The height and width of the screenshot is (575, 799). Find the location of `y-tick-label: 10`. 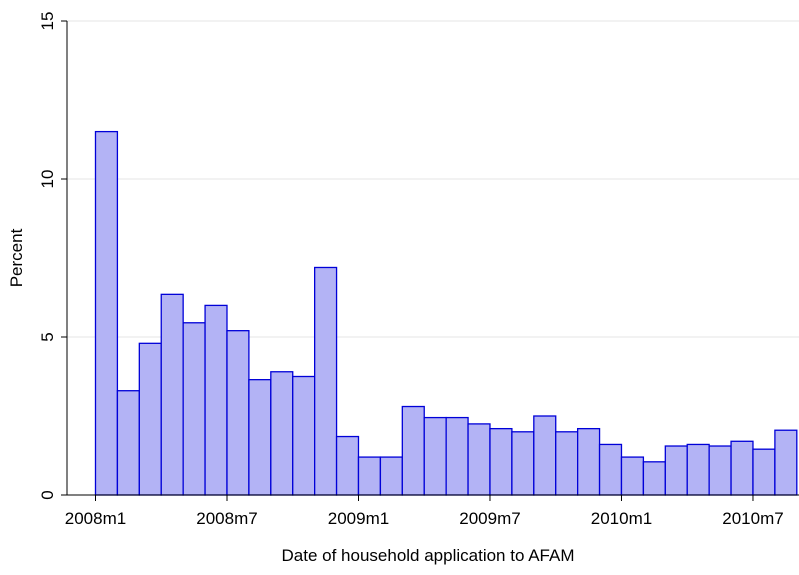

y-tick-label: 10 is located at coordinates (47, 179).